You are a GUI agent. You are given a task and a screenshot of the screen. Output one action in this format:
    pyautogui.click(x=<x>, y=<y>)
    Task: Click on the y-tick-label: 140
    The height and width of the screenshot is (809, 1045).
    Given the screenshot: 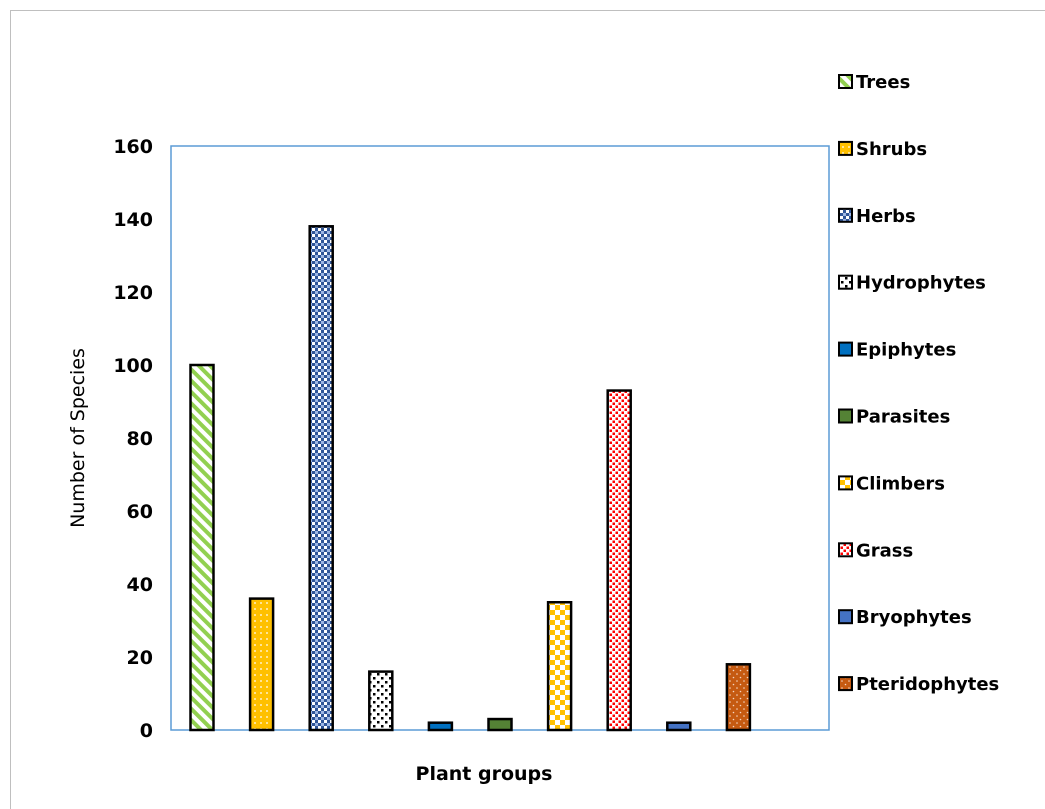 What is the action you would take?
    pyautogui.click(x=133, y=220)
    